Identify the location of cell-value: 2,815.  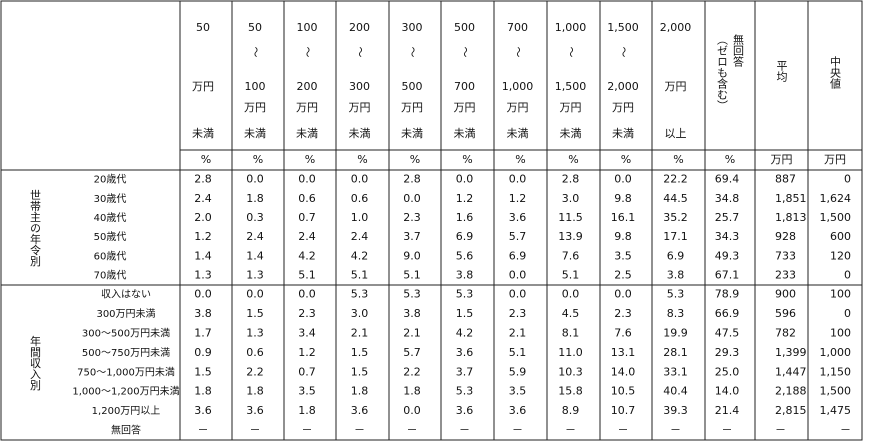
(791, 410).